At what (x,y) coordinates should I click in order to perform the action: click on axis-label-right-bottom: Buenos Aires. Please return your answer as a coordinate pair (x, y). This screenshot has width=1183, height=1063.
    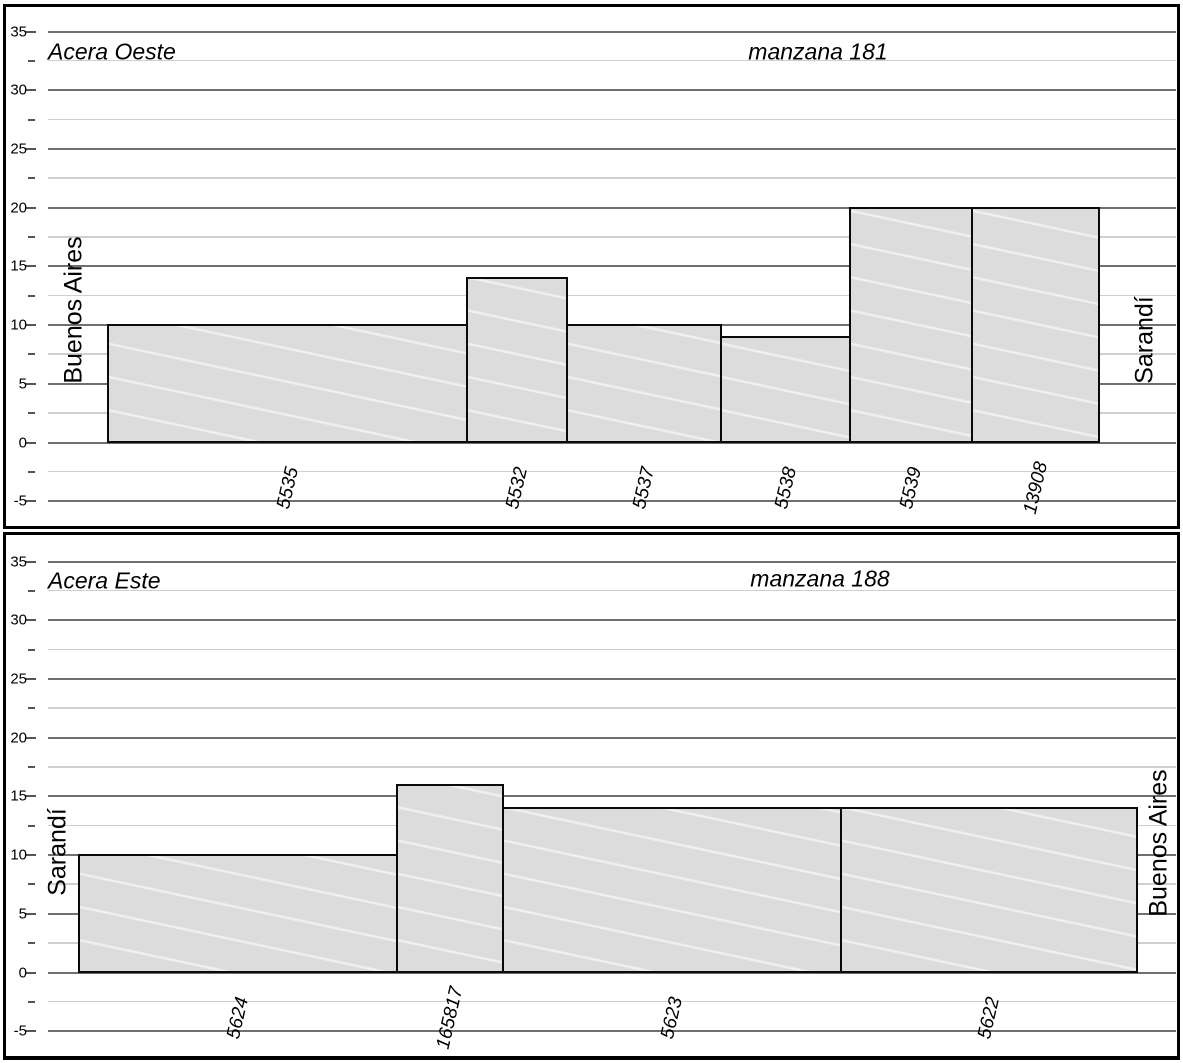
    Looking at the image, I should click on (1158, 843).